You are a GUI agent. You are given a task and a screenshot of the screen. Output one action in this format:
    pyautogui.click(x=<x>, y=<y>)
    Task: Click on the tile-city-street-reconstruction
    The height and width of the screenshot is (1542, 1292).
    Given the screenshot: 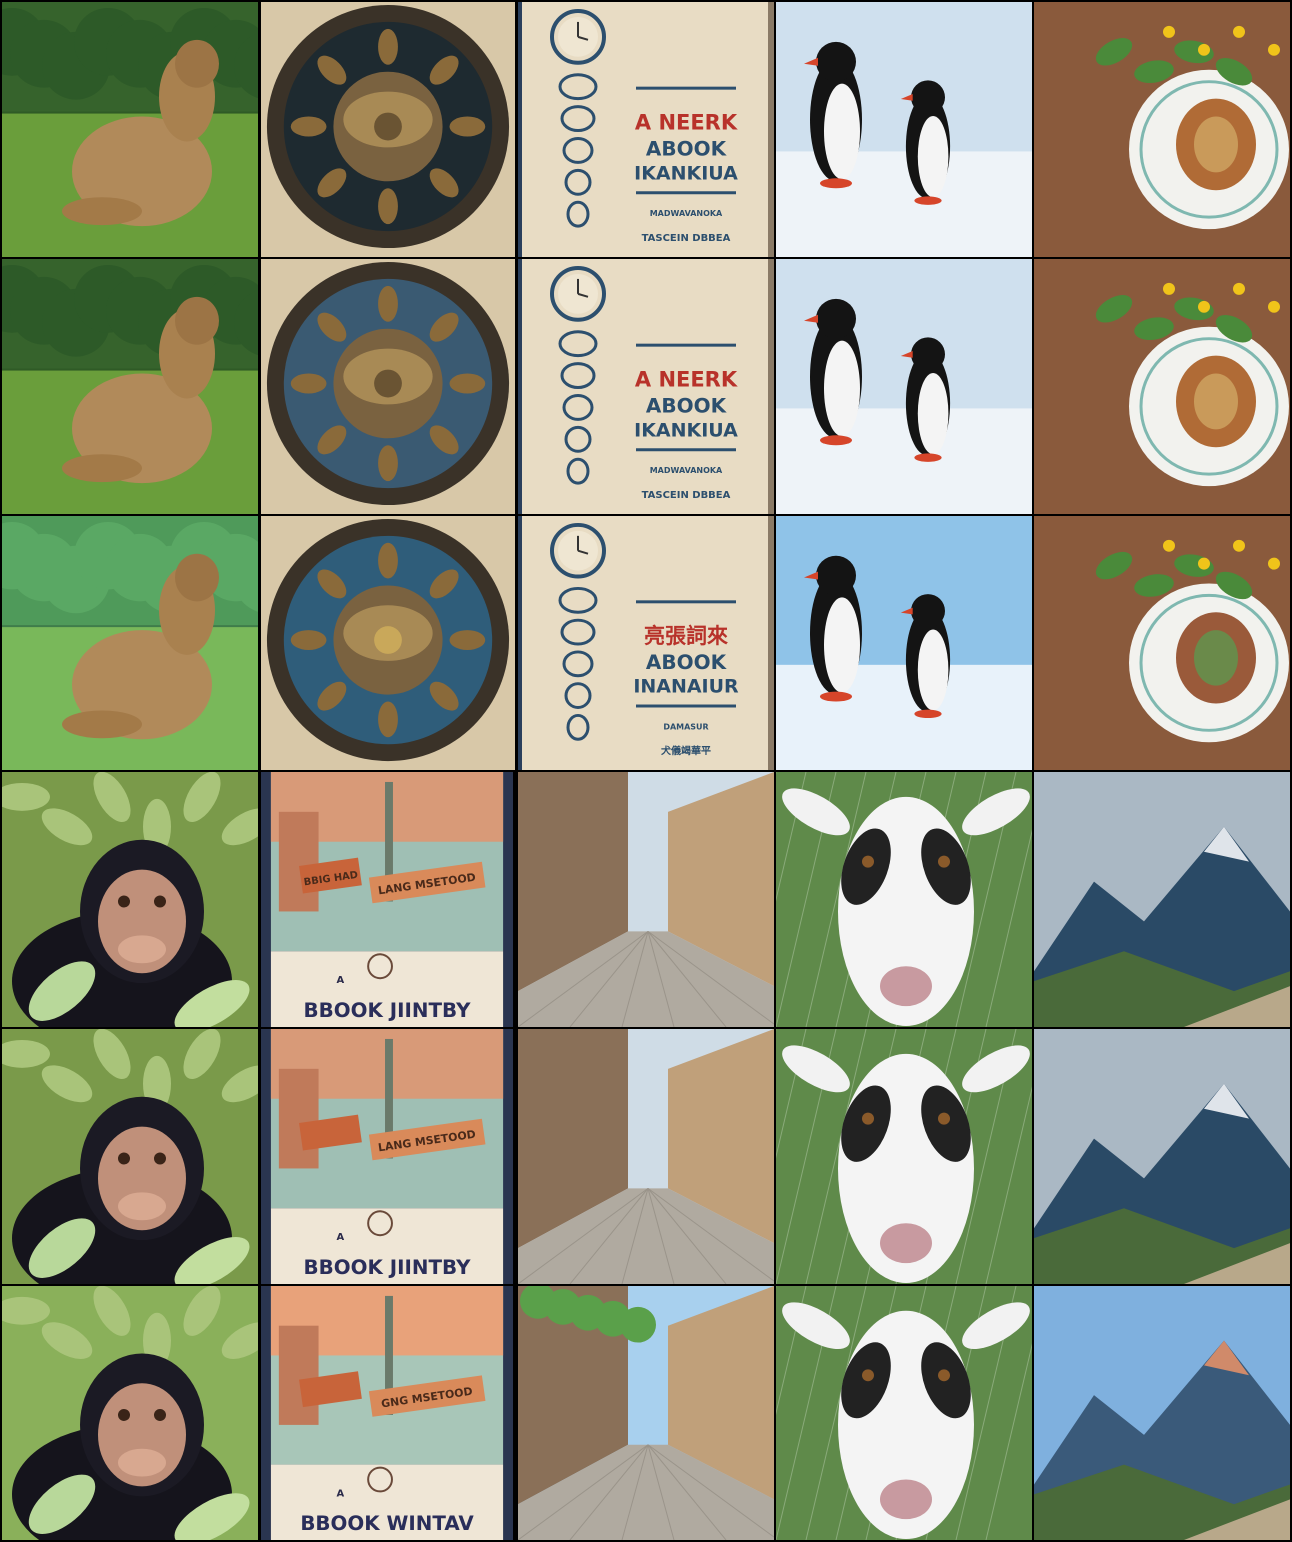 What is the action you would take?
    pyautogui.click(x=646, y=1156)
    